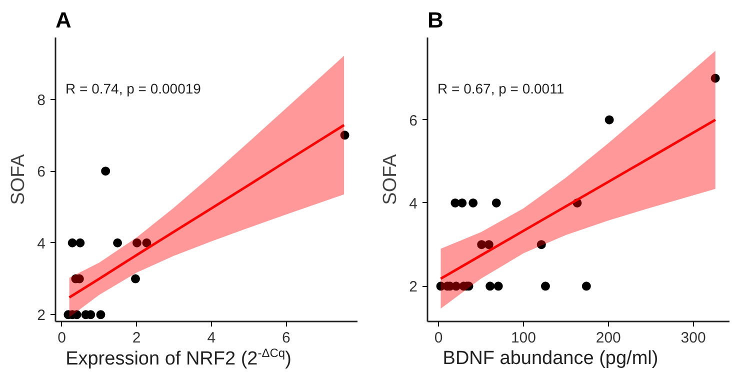  Describe the element at coordinates (41, 100) in the screenshot. I see `y-tick-label: 8` at that location.